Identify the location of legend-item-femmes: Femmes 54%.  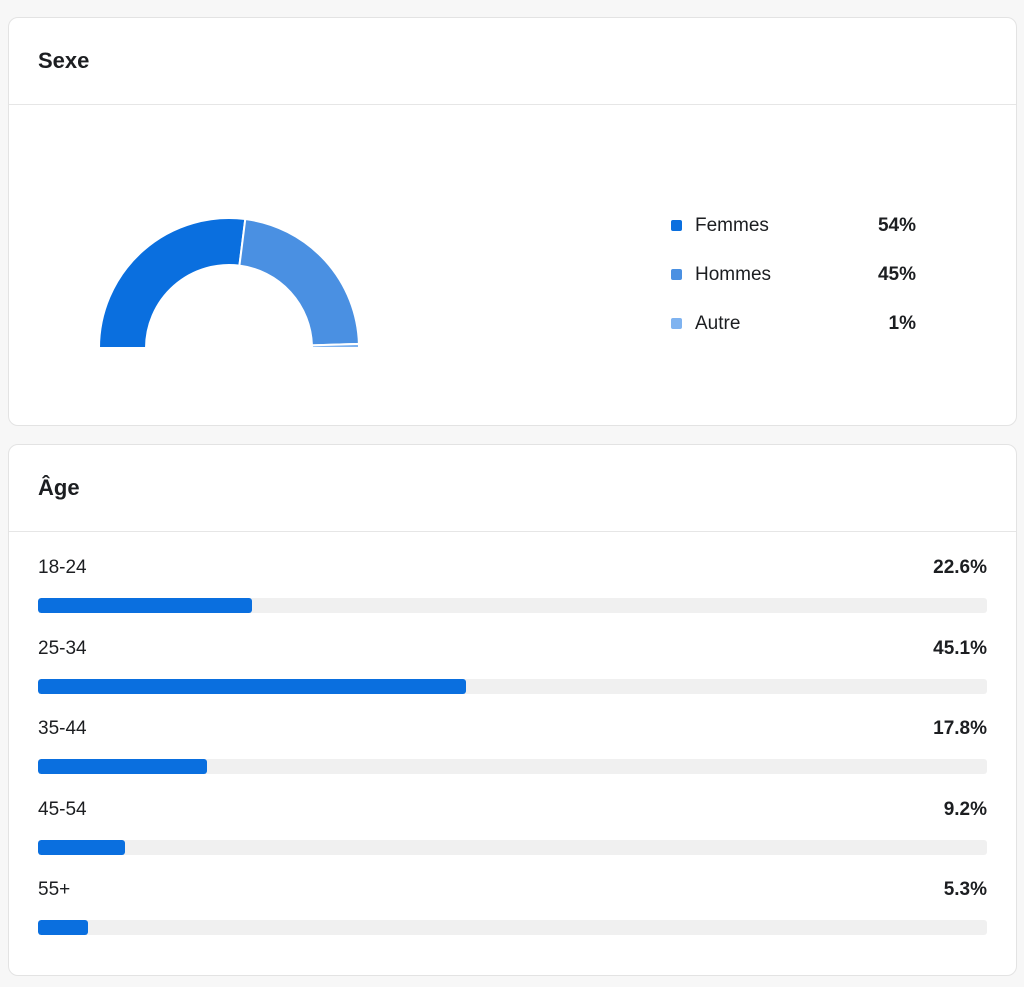
(793, 225).